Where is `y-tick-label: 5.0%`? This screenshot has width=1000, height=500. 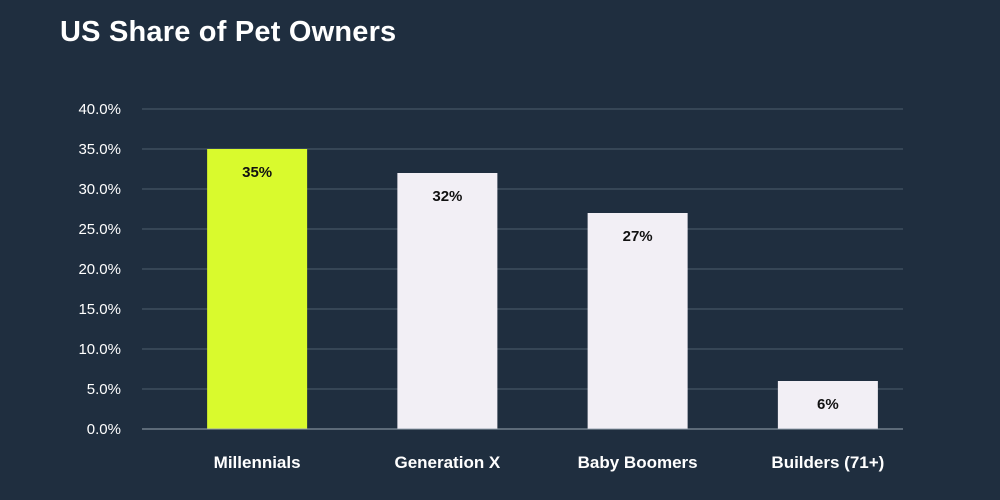
y-tick-label: 5.0% is located at coordinates (104, 389).